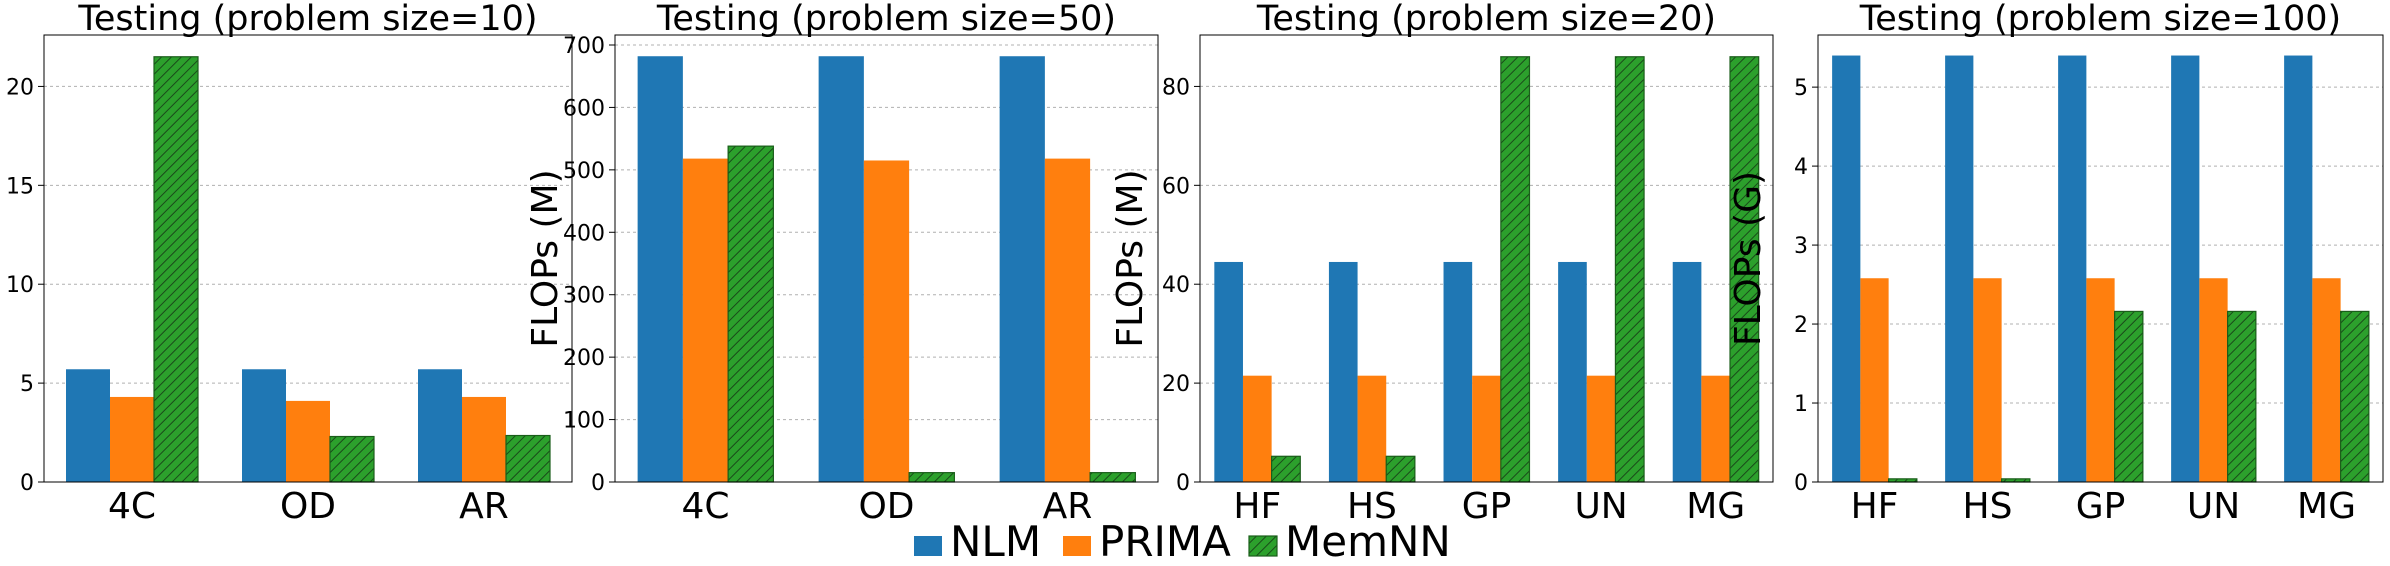  I want to click on legend-item-prima: PRIMA, so click(1147, 541).